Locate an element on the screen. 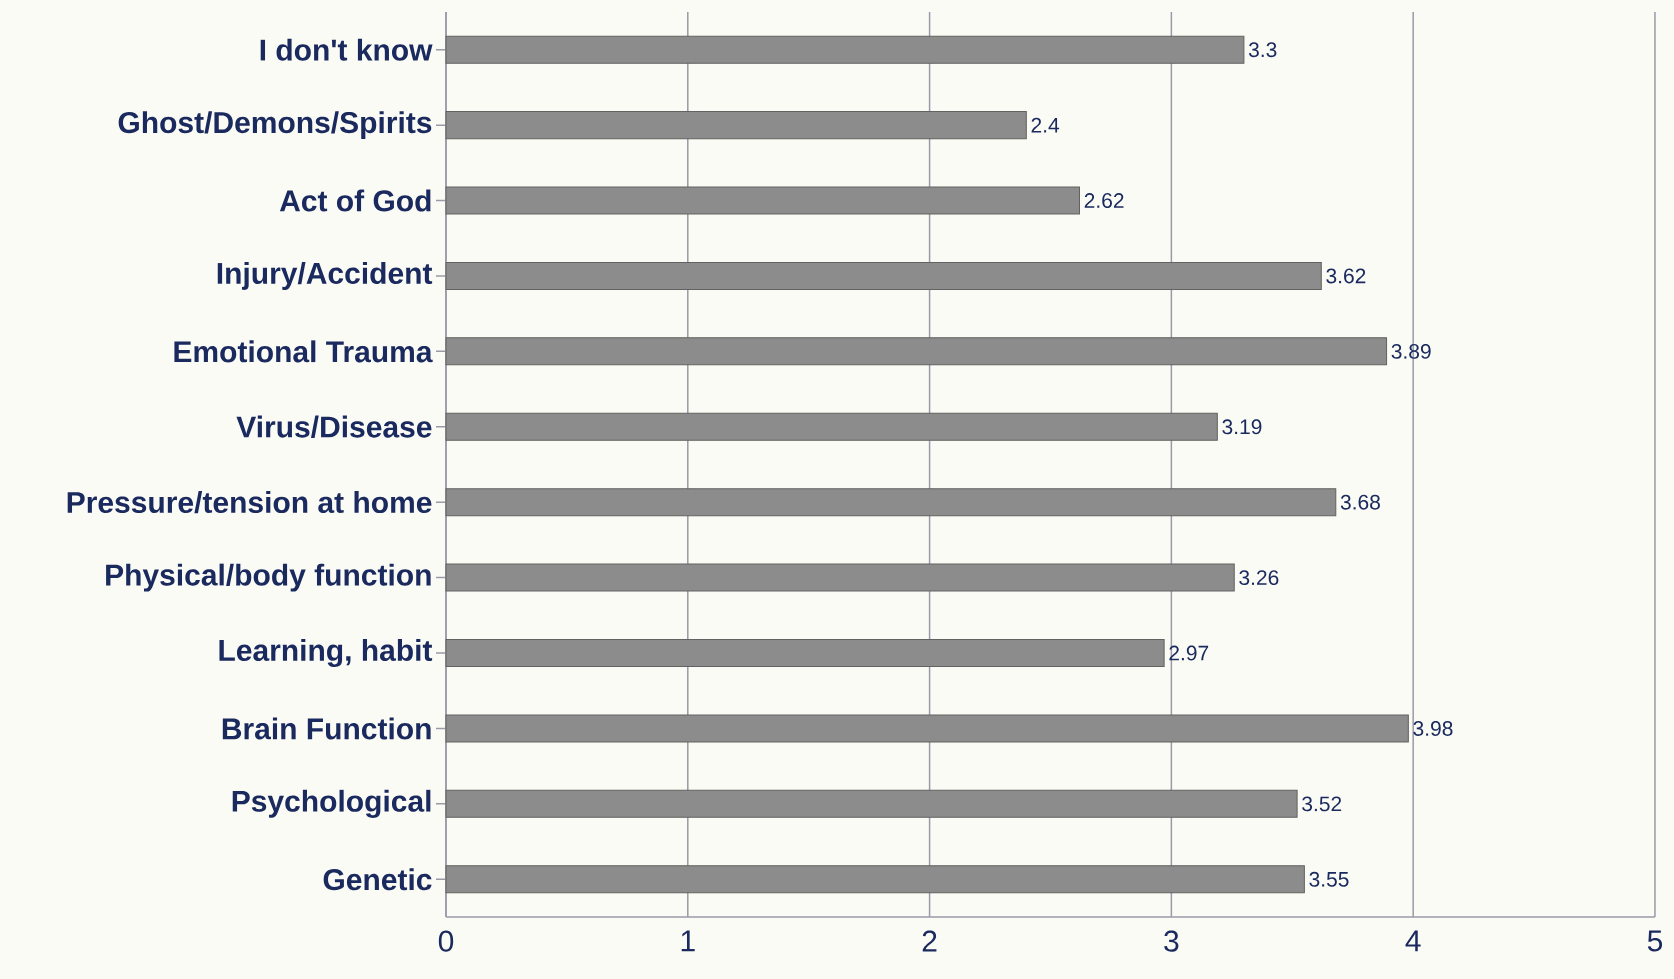  x-tick-label: 5 is located at coordinates (1655, 941).